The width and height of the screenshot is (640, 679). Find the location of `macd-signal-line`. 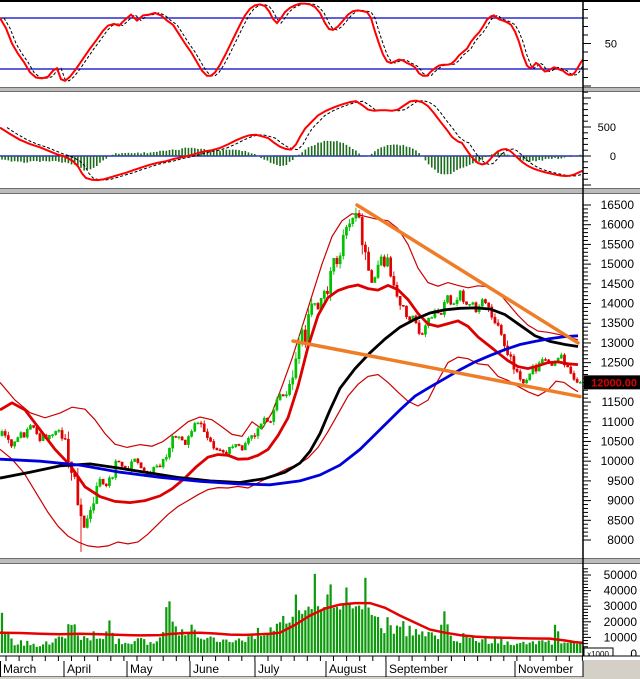

macd-signal-line is located at coordinates (294, 140).